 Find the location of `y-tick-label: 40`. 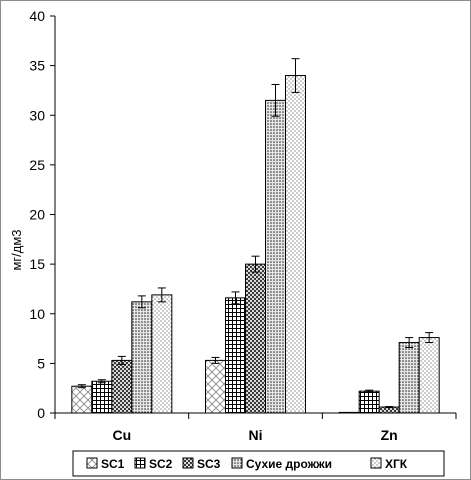

y-tick-label: 40 is located at coordinates (37, 16).